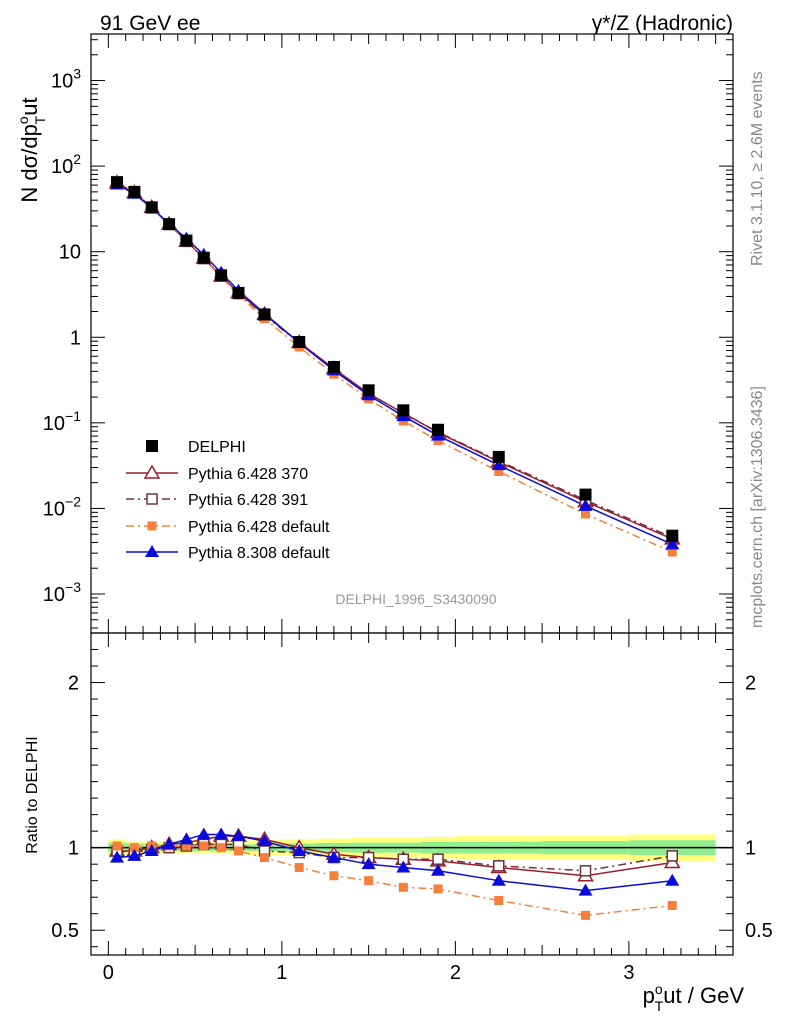 The height and width of the screenshot is (1024, 786). What do you see at coordinates (32, 794) in the screenshot?
I see `ratio-y-axis-label: Ratio to DELPHI` at bounding box center [32, 794].